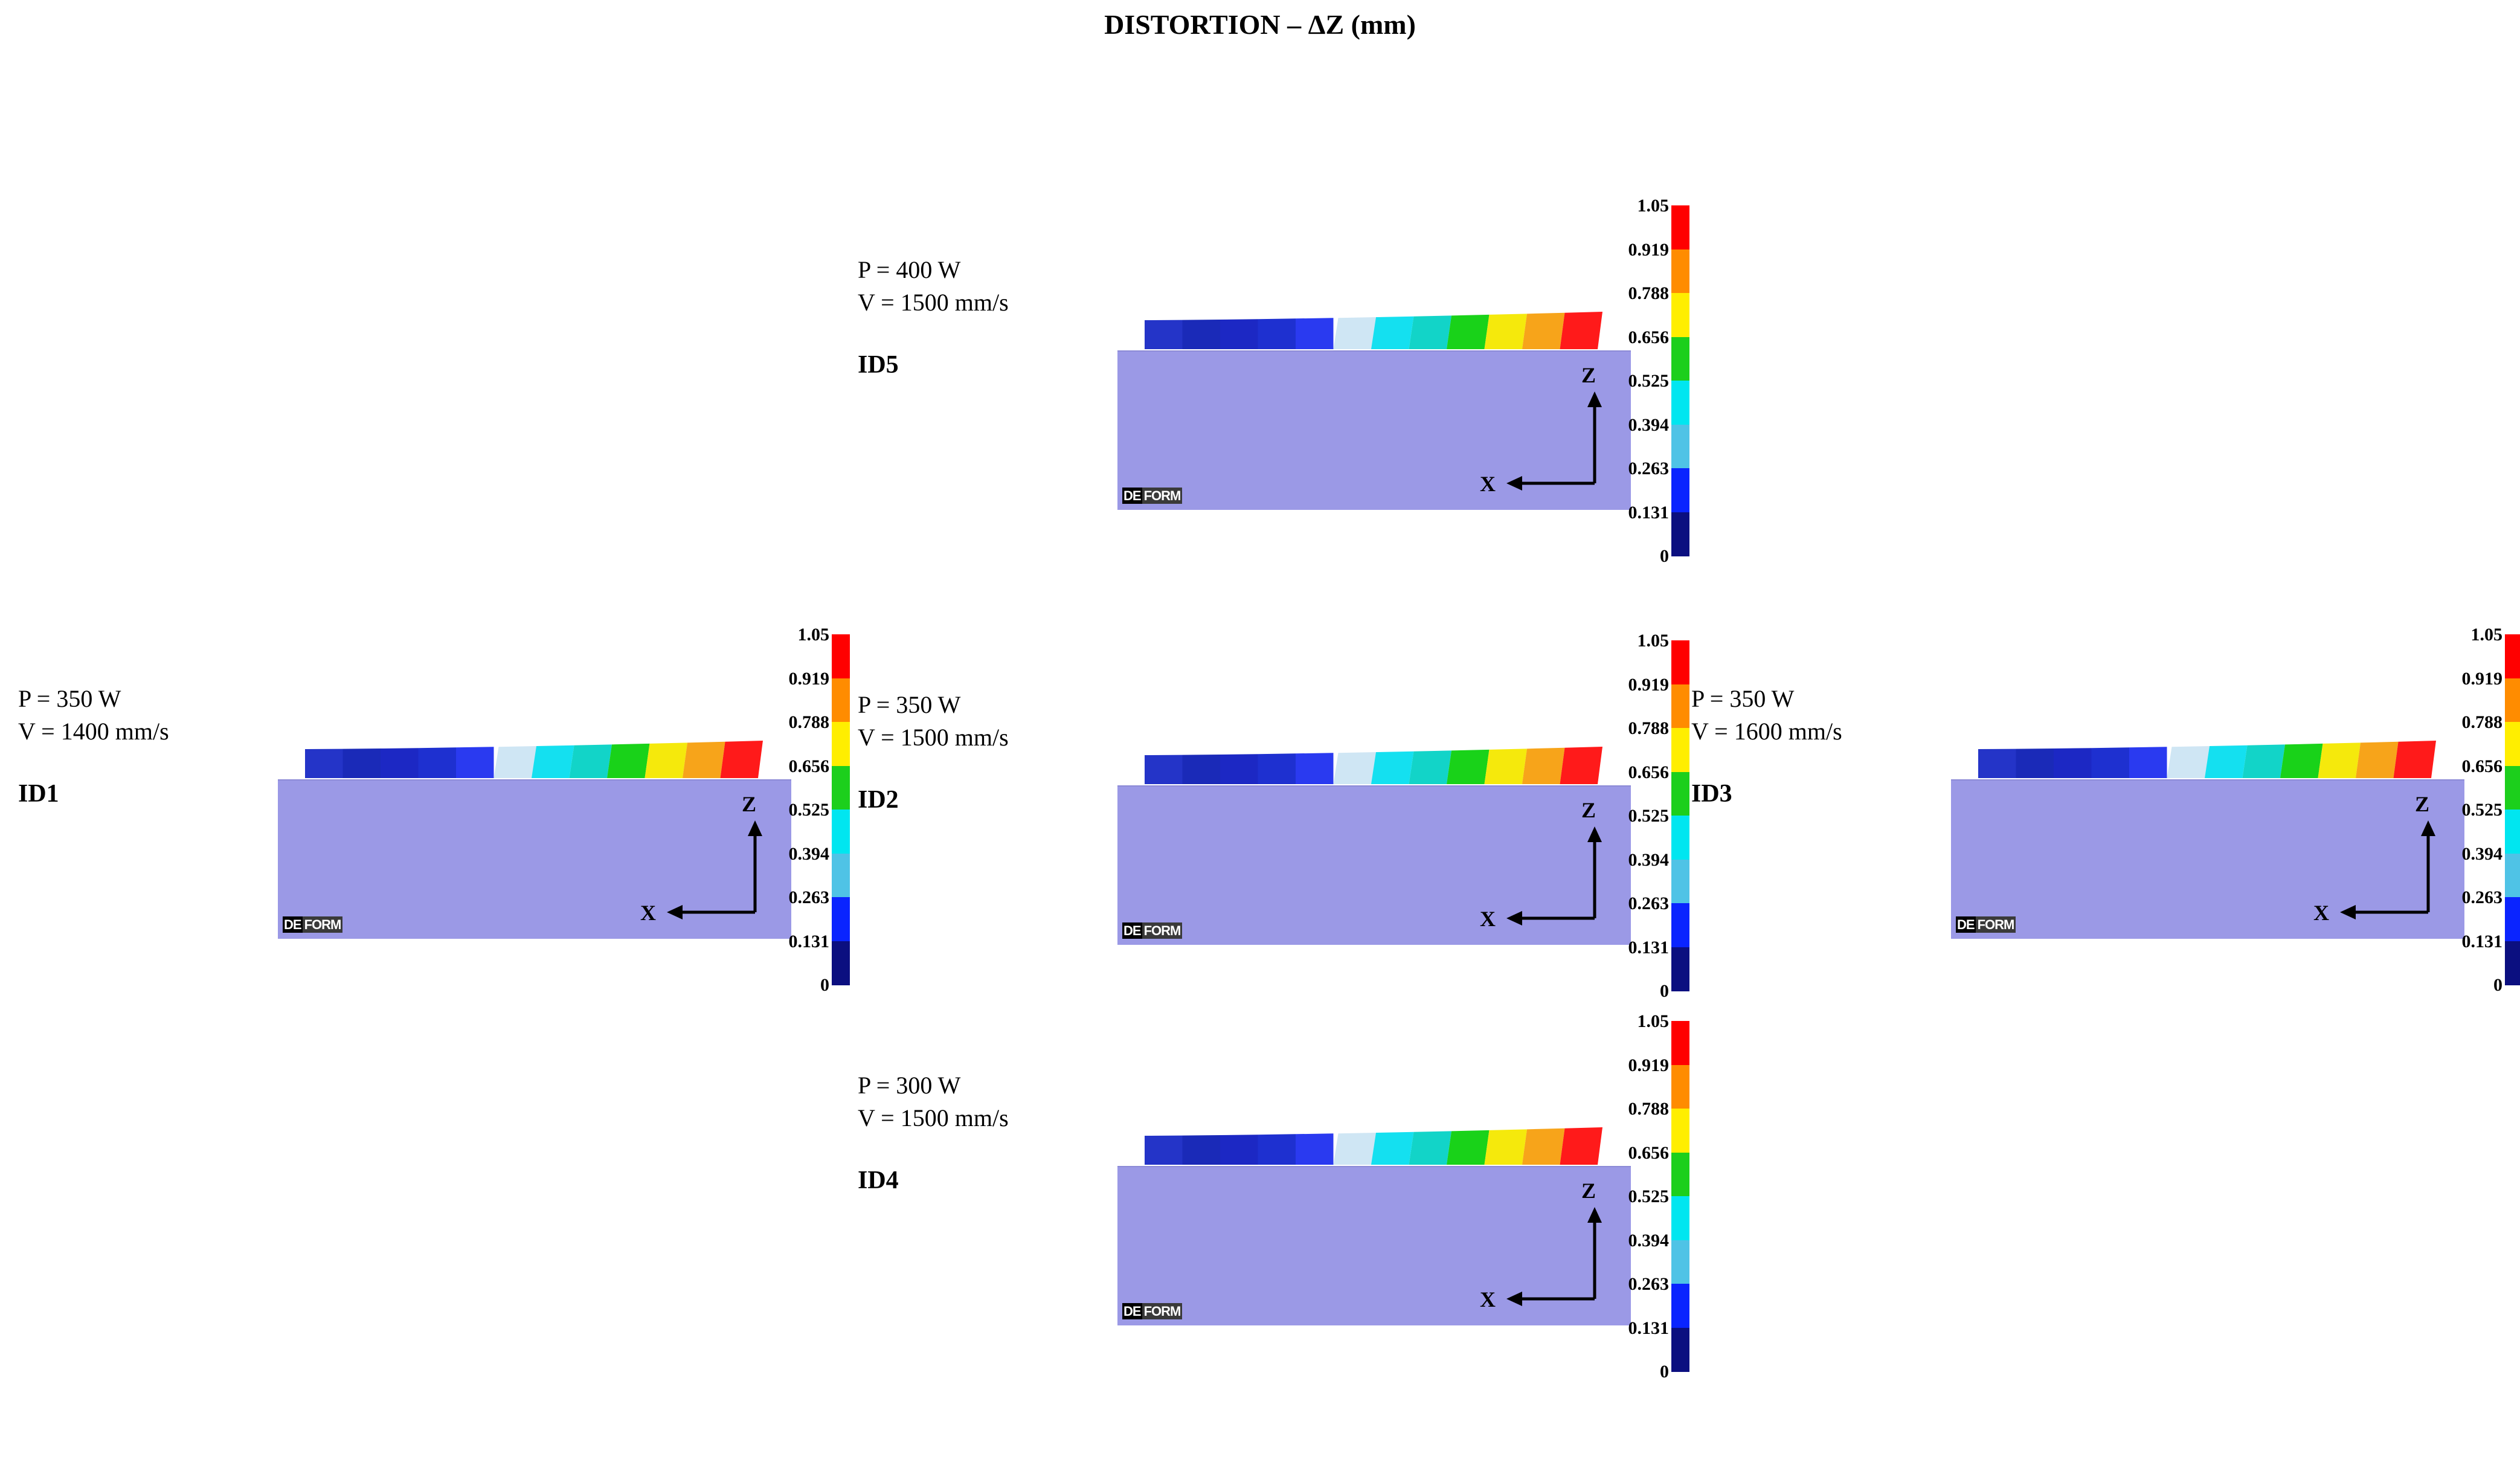  What do you see at coordinates (909, 704) in the screenshot?
I see `laser-power-label: P = 350 W` at bounding box center [909, 704].